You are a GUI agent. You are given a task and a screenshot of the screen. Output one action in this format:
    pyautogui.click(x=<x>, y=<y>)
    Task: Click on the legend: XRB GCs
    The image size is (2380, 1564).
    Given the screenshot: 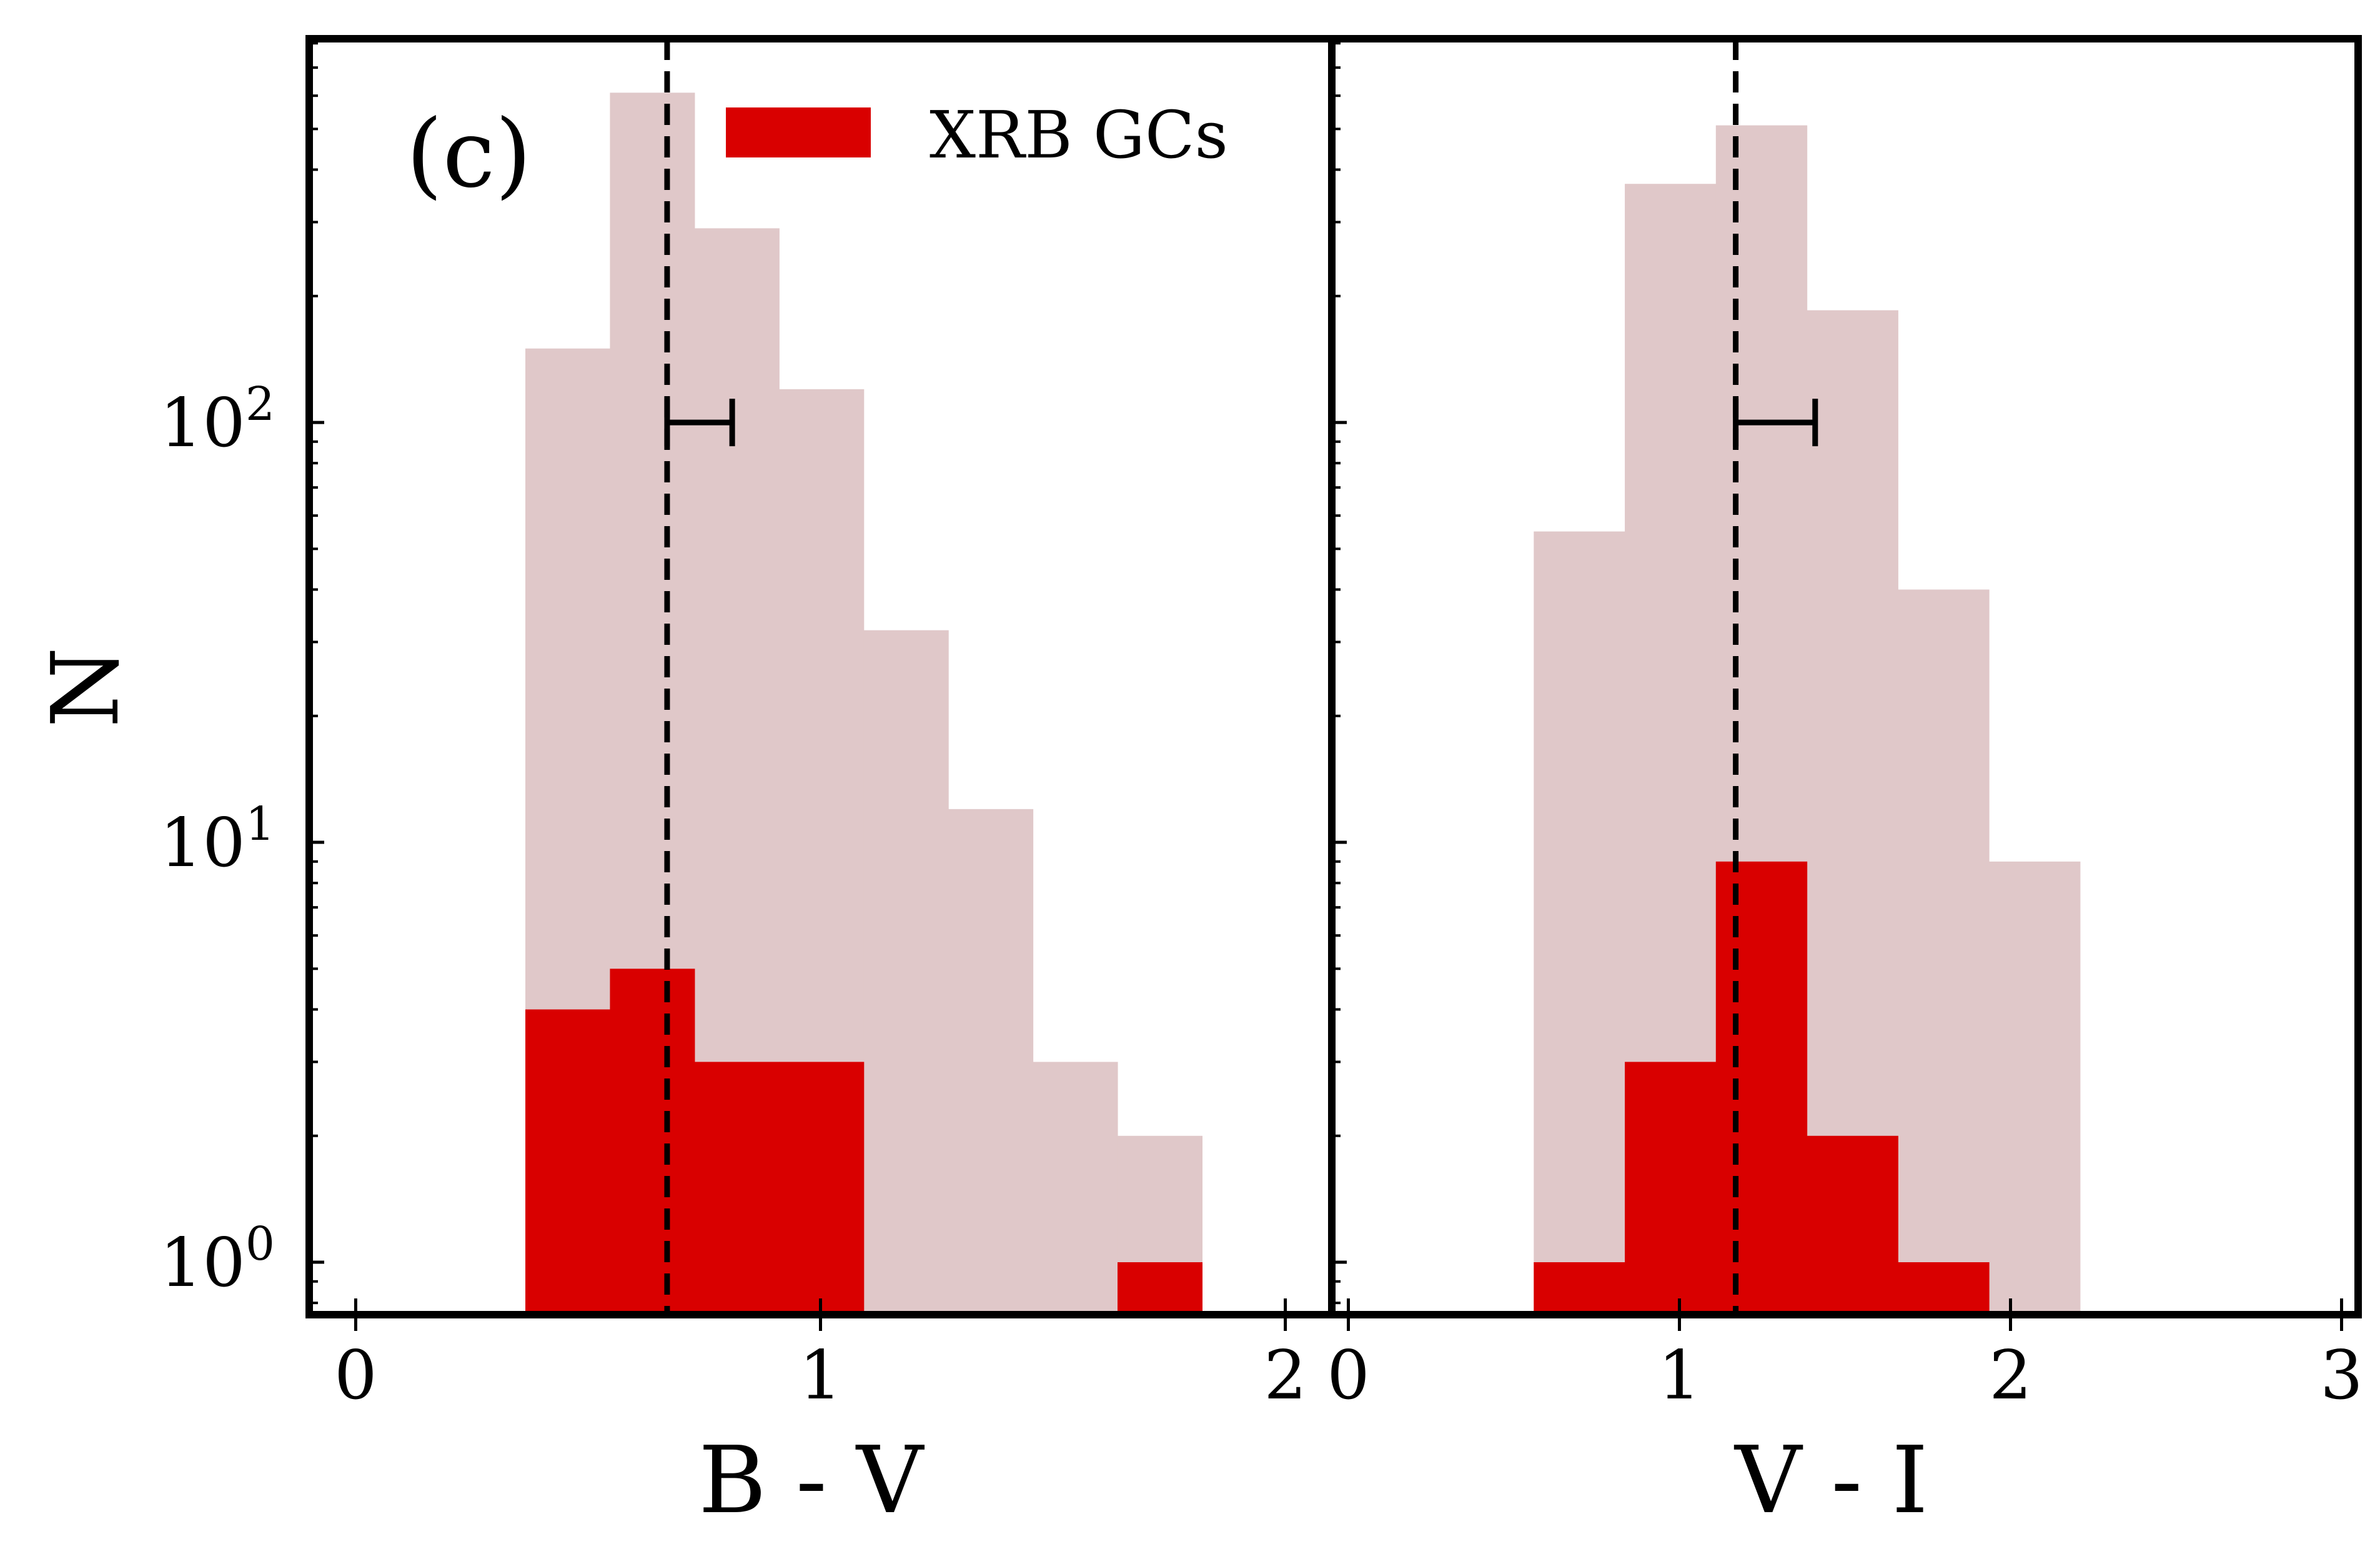 What is the action you would take?
    pyautogui.click(x=977, y=135)
    